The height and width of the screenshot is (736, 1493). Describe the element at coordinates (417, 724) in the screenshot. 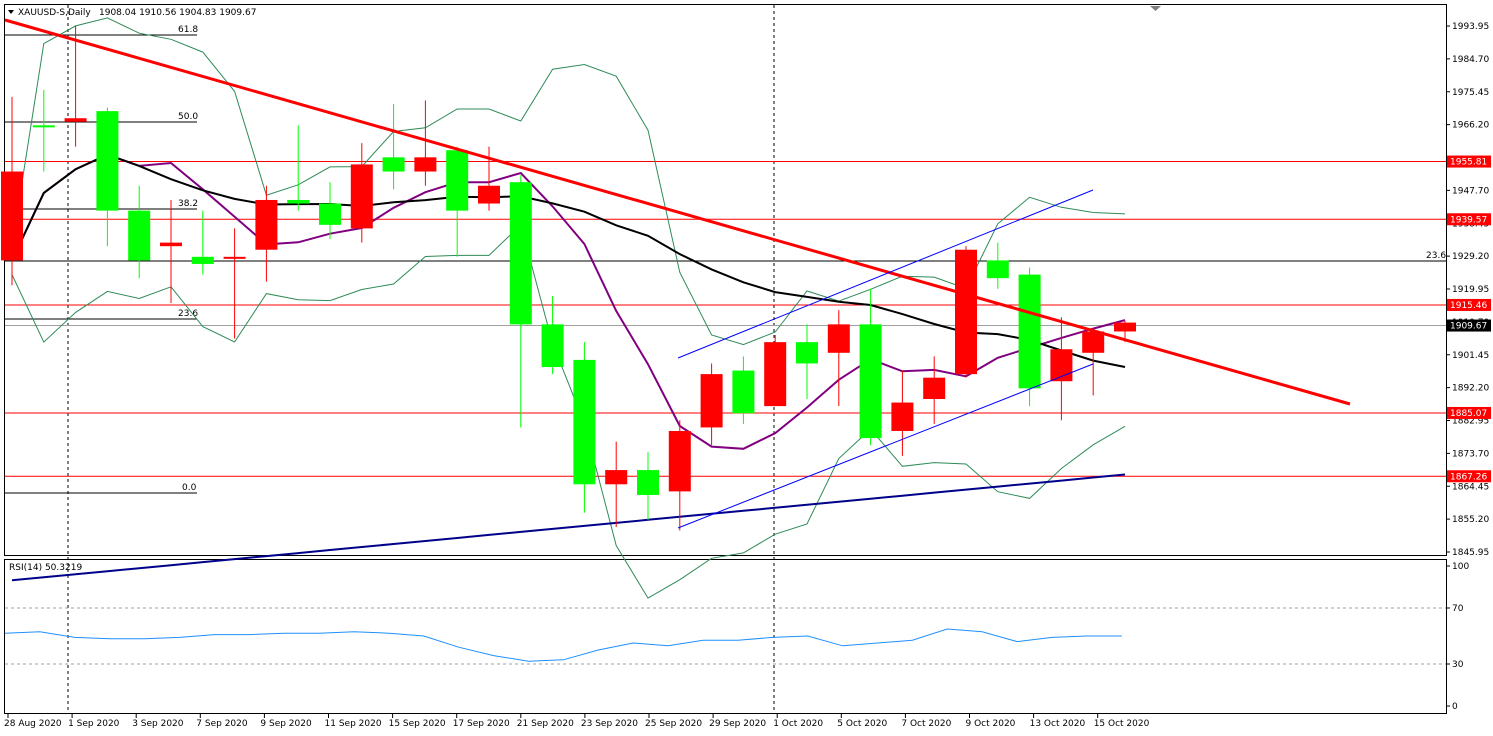

I see `date-label: 15 Sep 2020` at that location.